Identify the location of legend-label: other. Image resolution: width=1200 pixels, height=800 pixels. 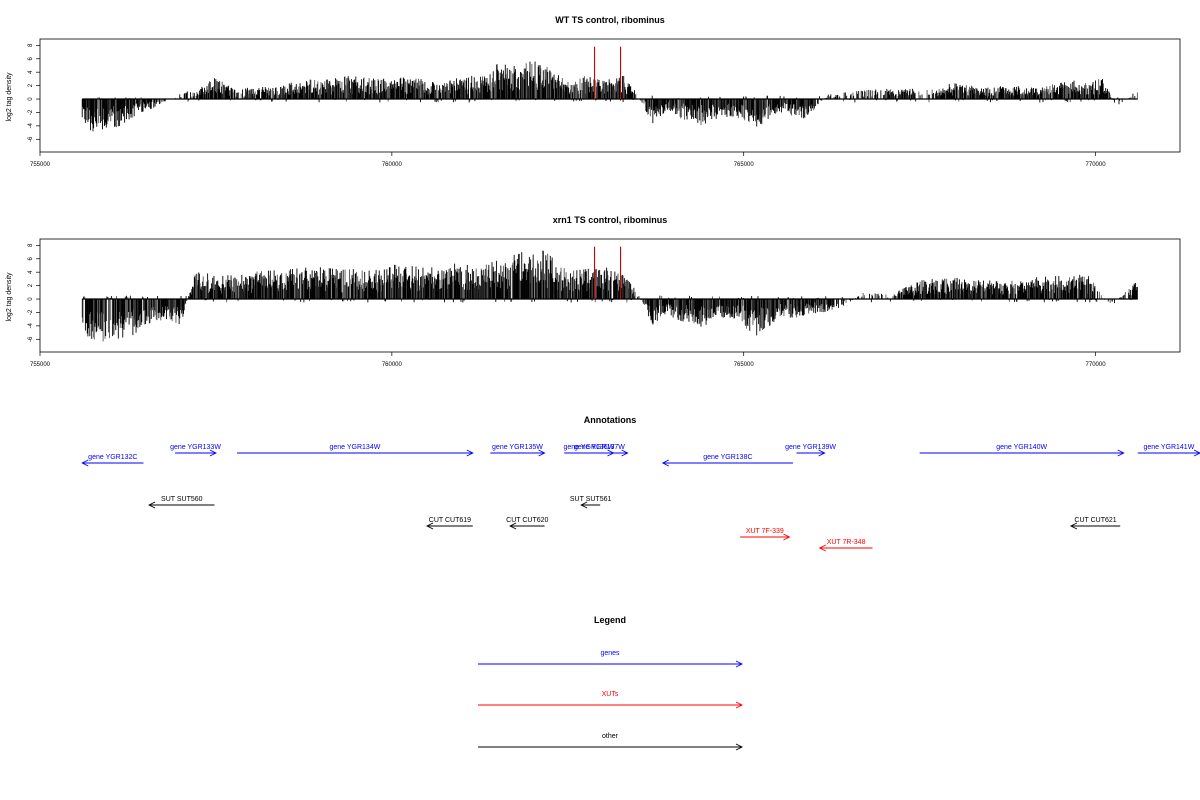
(610, 736).